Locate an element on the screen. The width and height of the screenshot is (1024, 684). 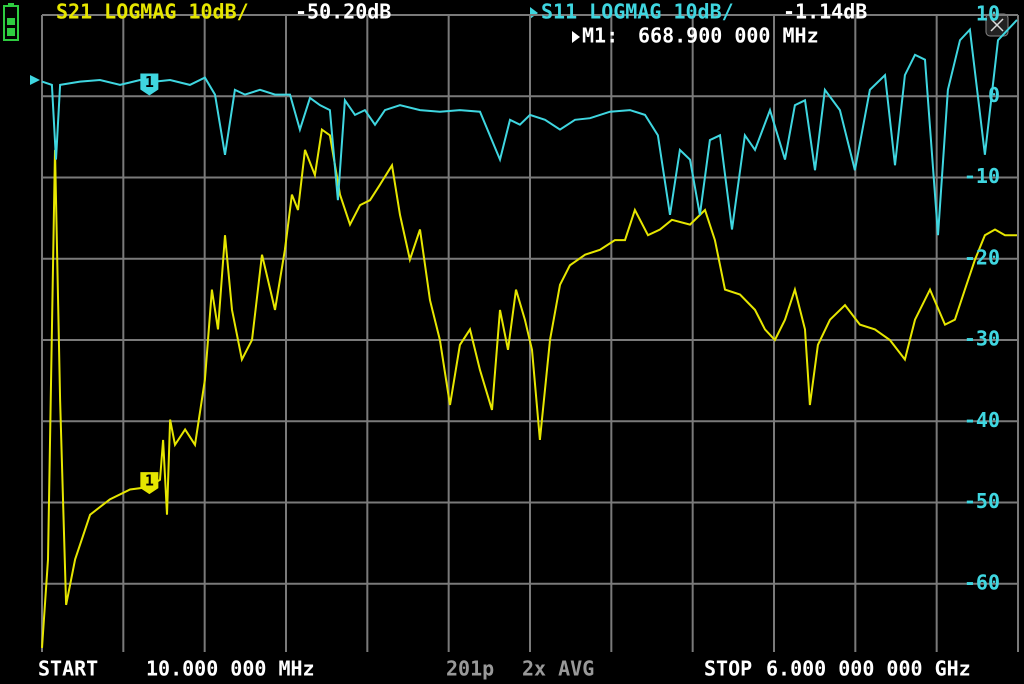
s21-reading: -50.20dB is located at coordinates (343, 12).